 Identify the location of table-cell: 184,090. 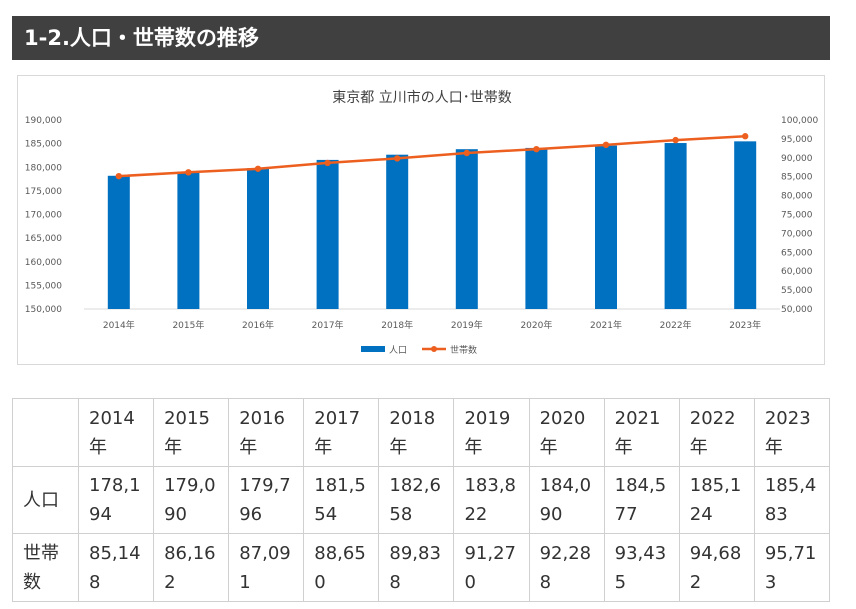
(566, 500).